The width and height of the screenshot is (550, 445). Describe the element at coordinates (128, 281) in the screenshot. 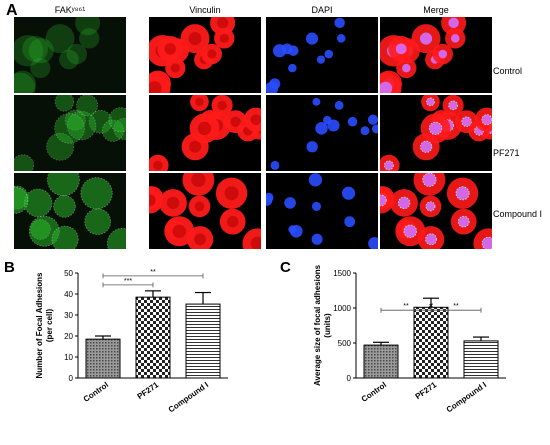

I see `significance-label: ***` at that location.